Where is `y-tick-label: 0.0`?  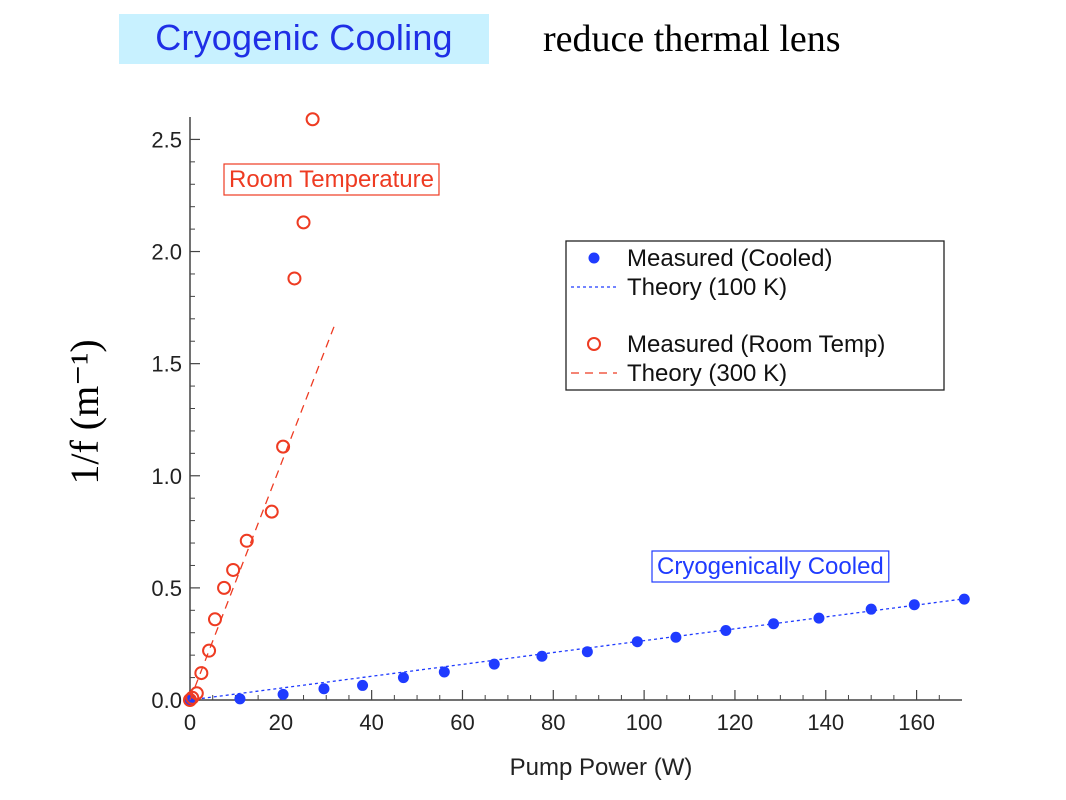
y-tick-label: 0.0 is located at coordinates (166, 700).